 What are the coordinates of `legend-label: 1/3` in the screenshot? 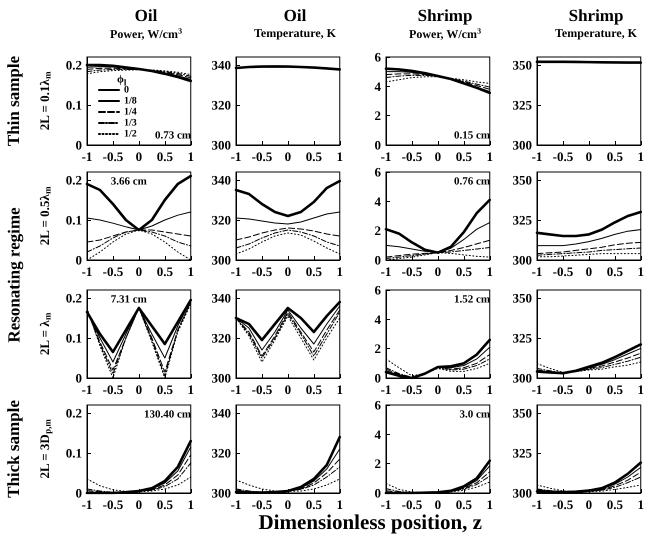 It's located at (130, 123).